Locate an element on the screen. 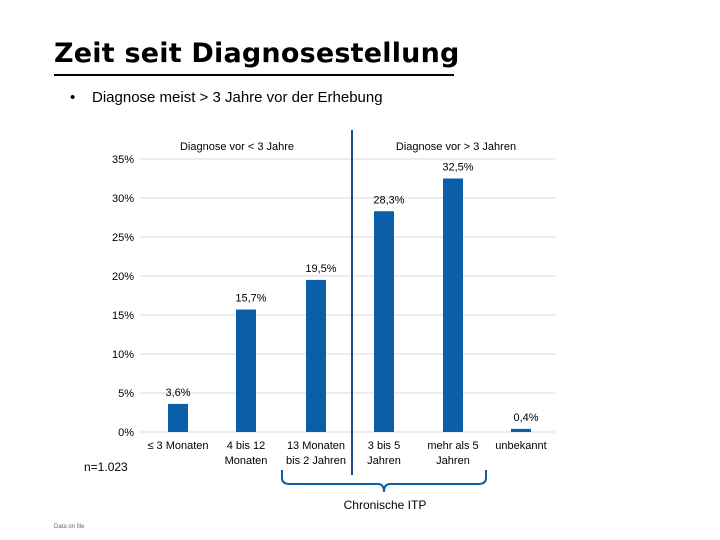 Image resolution: width=720 pixels, height=540 pixels. right-group-label: Diagnose vor > 3 Jahren is located at coordinates (456, 147).